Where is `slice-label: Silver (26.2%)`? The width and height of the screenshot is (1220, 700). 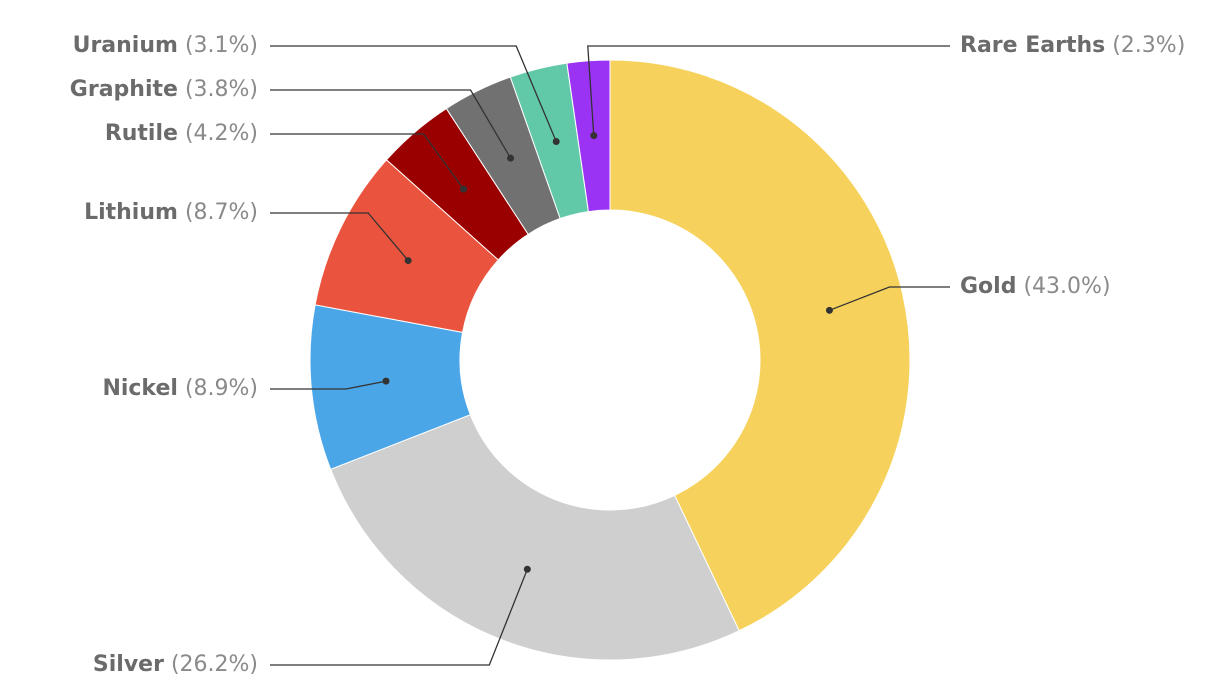 slice-label: Silver (26.2%) is located at coordinates (175, 664).